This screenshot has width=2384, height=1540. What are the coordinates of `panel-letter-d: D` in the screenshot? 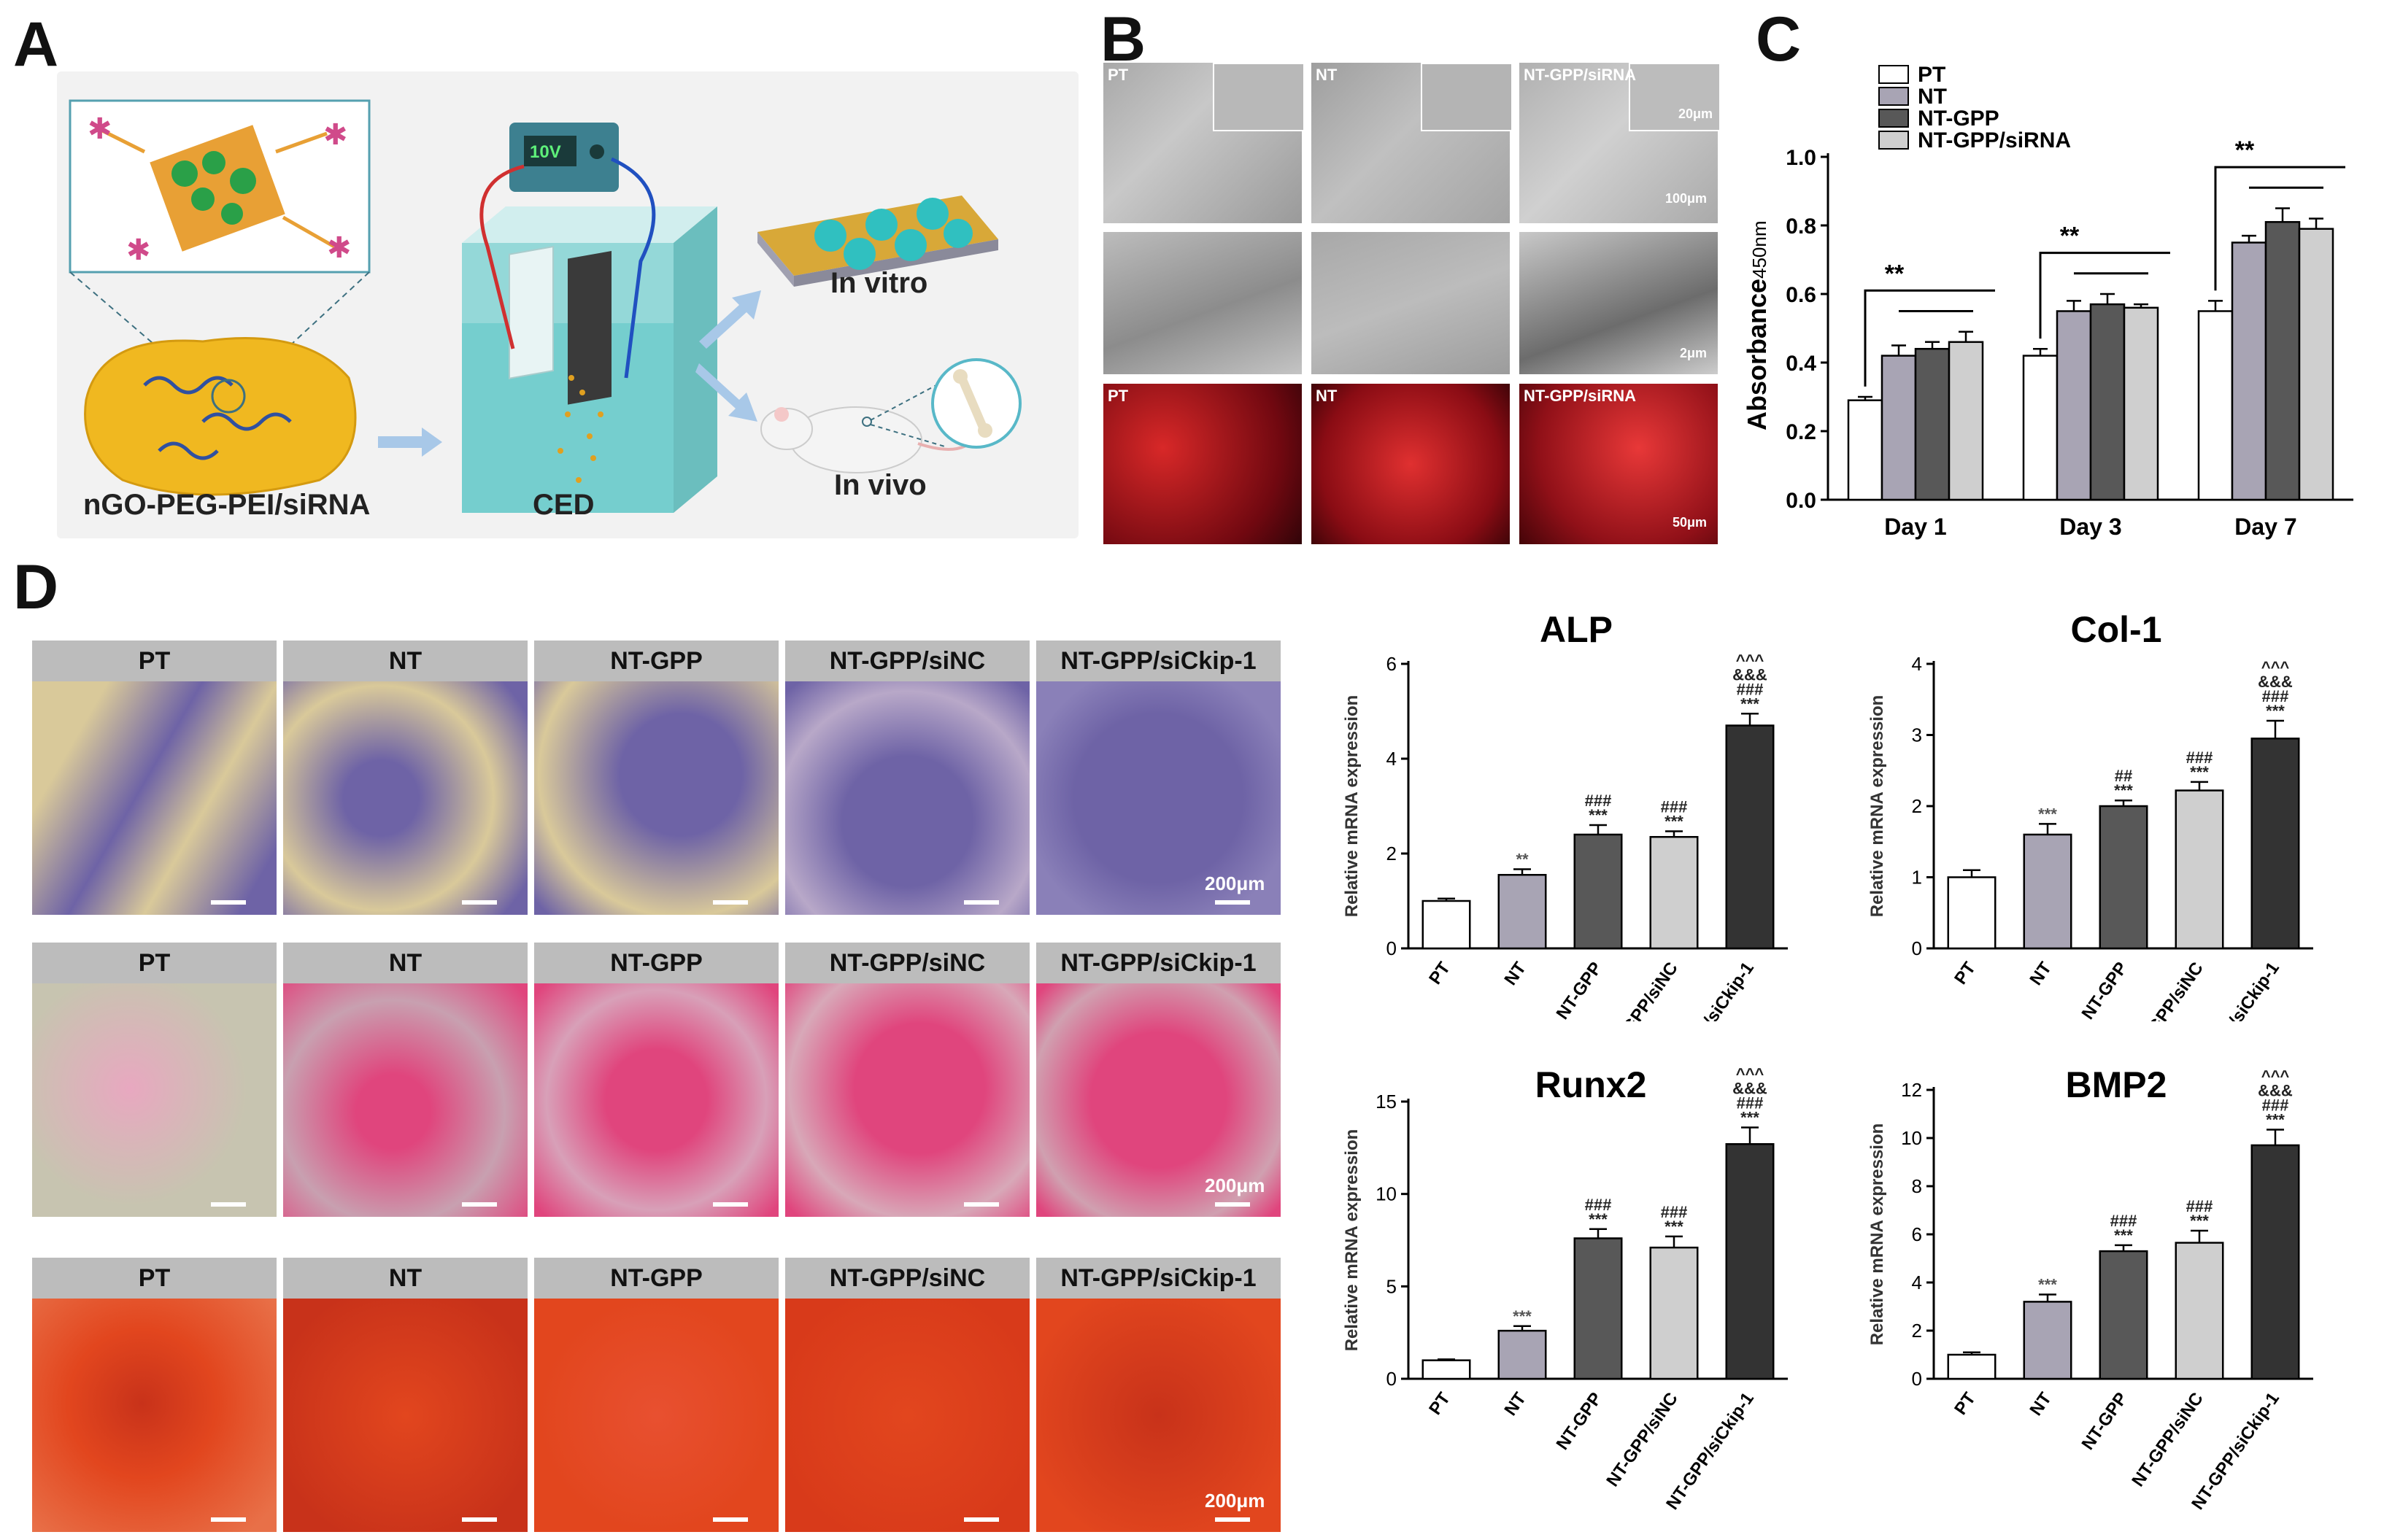 It's located at (36, 587).